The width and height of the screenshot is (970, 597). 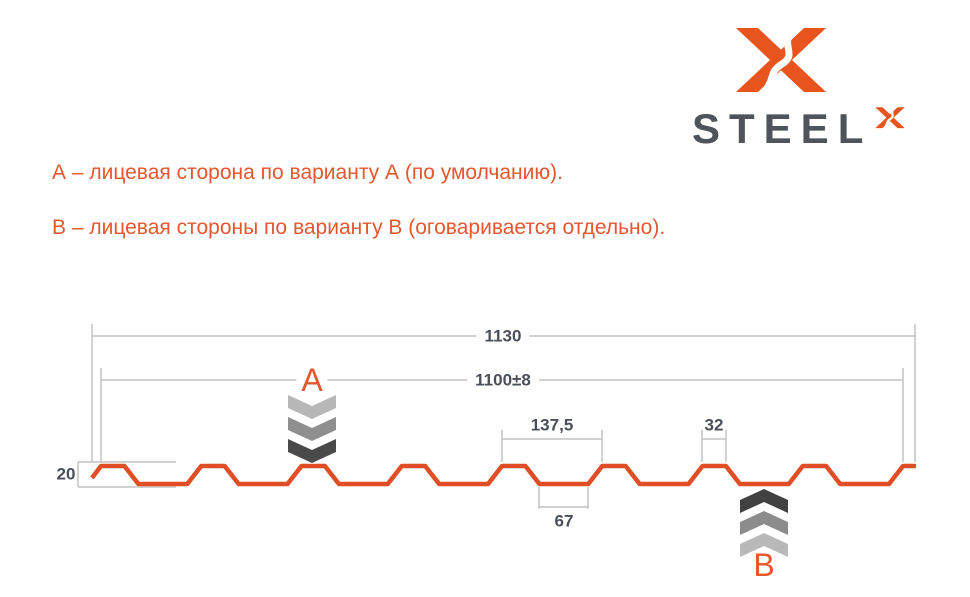 I want to click on dim-profile-height-label: 20, so click(x=66, y=474).